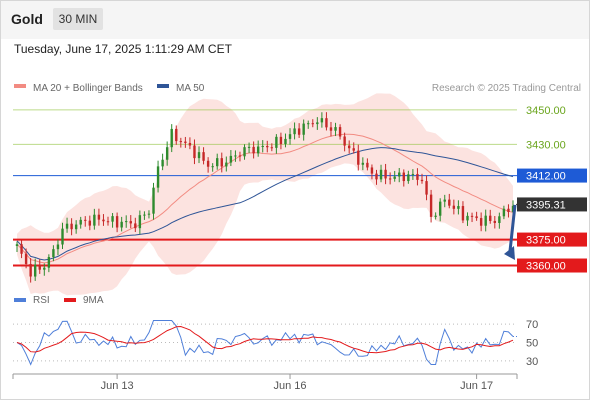 This screenshot has height=401, width=590. Describe the element at coordinates (88, 88) in the screenshot. I see `ma20-legend-label: MA 20 + Bollinger Bands` at that location.